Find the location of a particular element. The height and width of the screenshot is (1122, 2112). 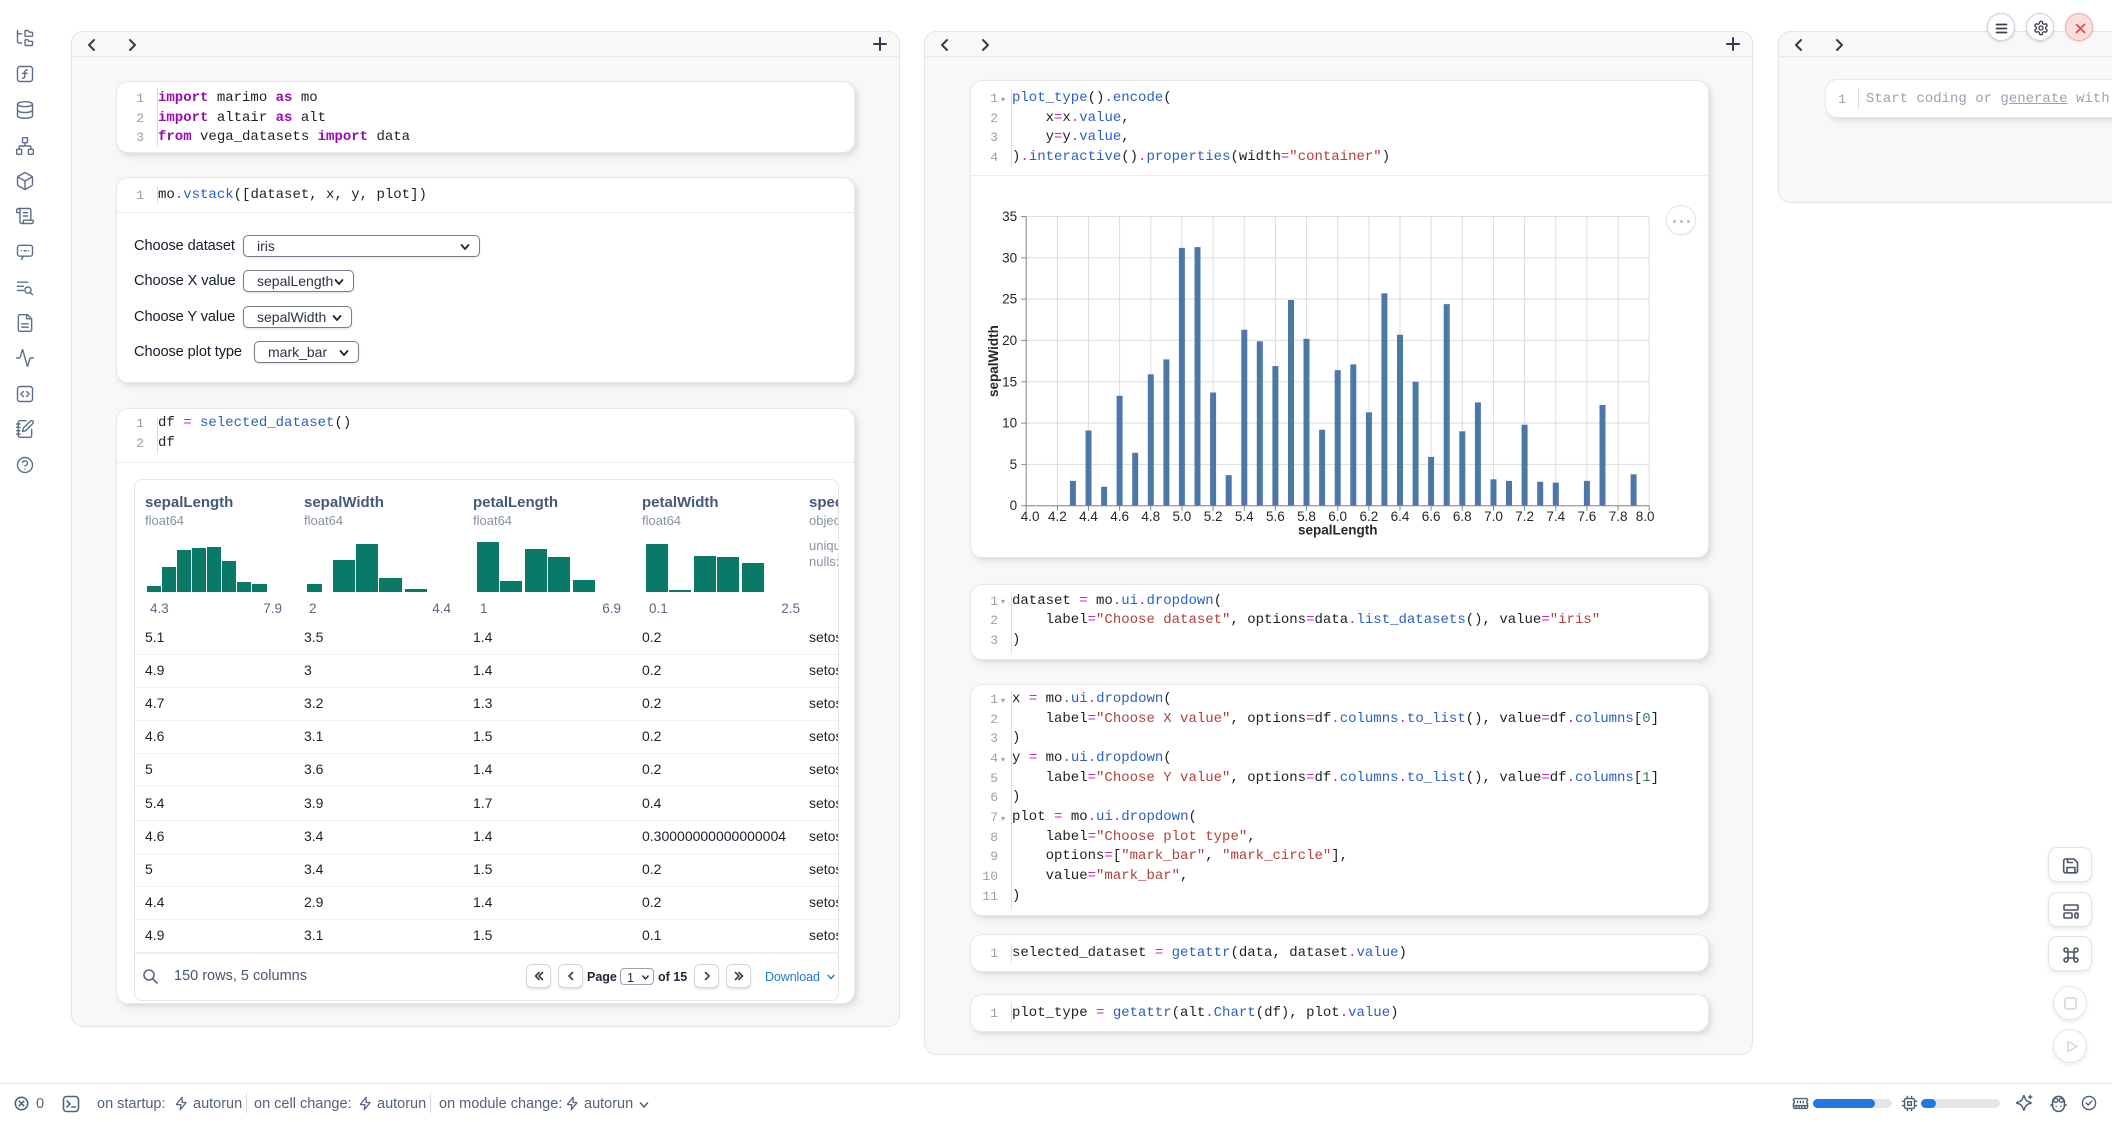

svg-text: 4.6 is located at coordinates (1119, 516).